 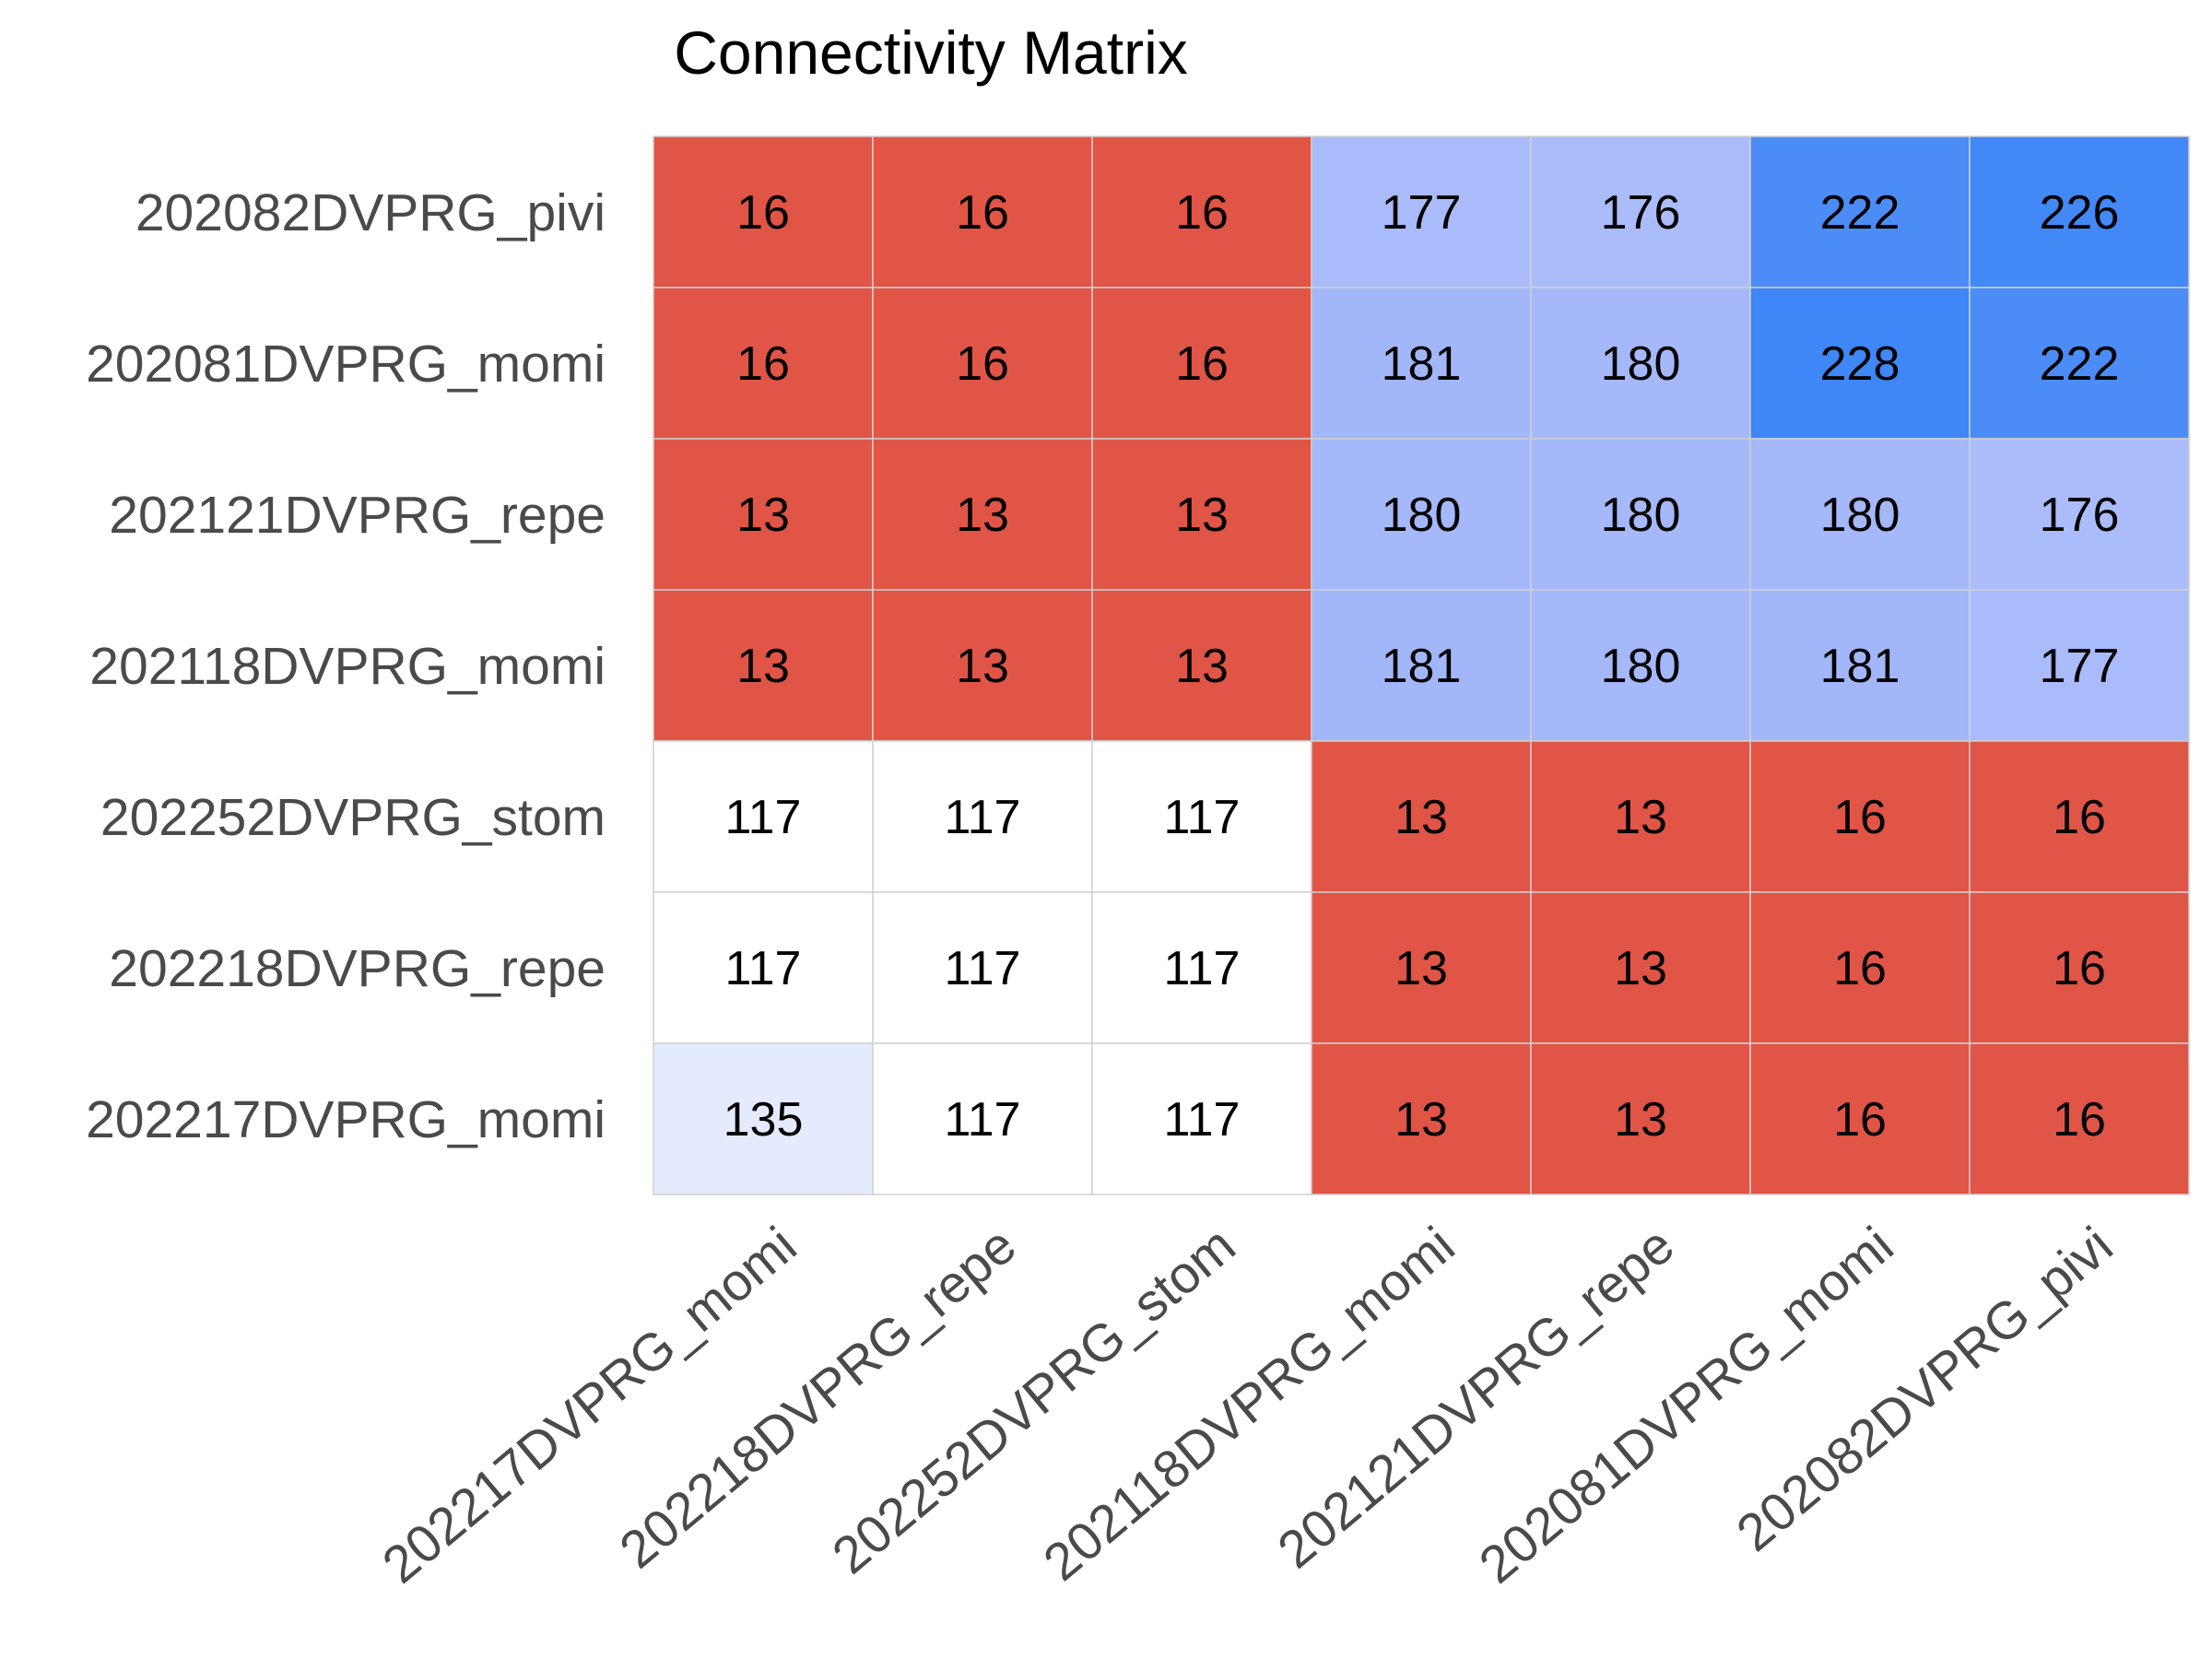 What do you see at coordinates (818, 1398) in the screenshot?
I see `x-tick-label: 202218DVPRG_repe` at bounding box center [818, 1398].